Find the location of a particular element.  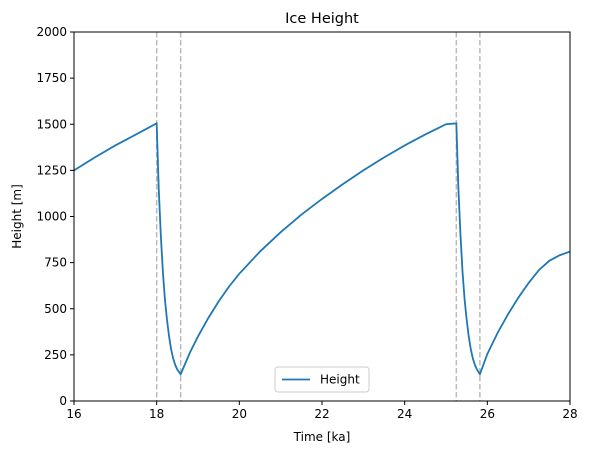

legend-box is located at coordinates (322, 379).